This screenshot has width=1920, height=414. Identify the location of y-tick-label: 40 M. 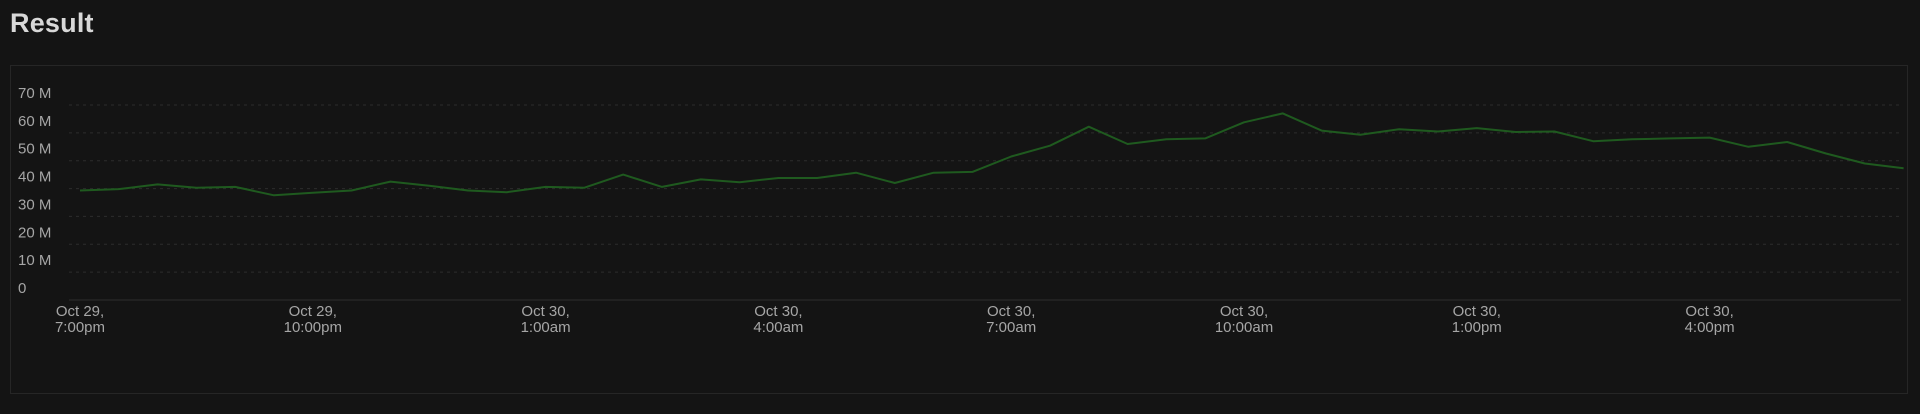
(34, 177).